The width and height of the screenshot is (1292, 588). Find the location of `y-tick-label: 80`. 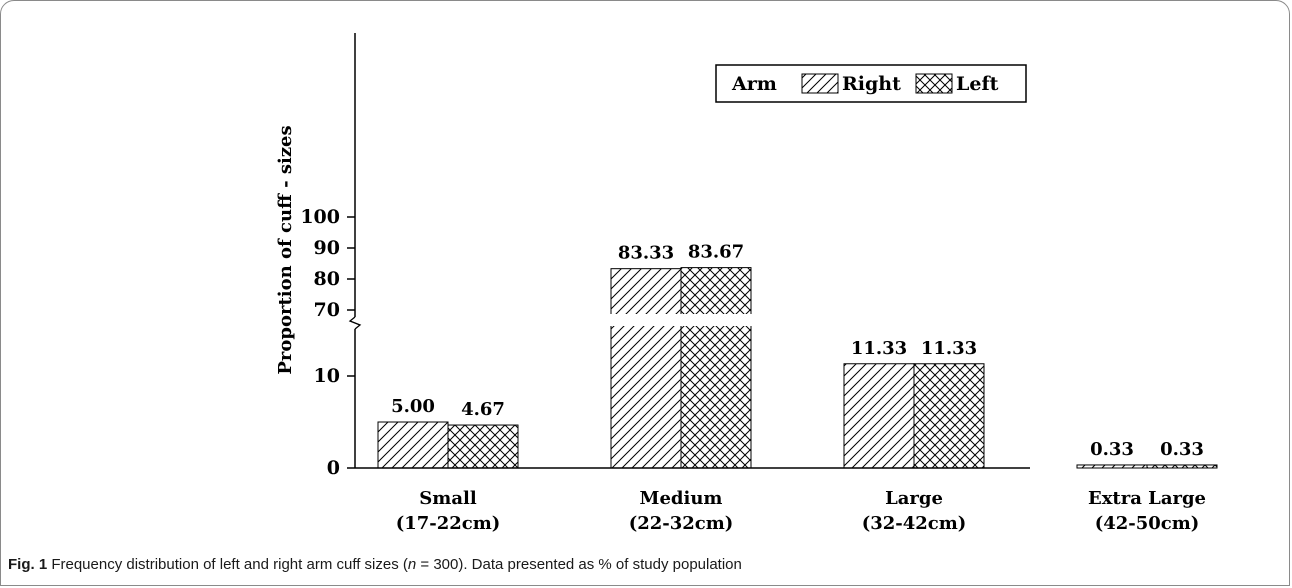

y-tick-label: 80 is located at coordinates (327, 279).